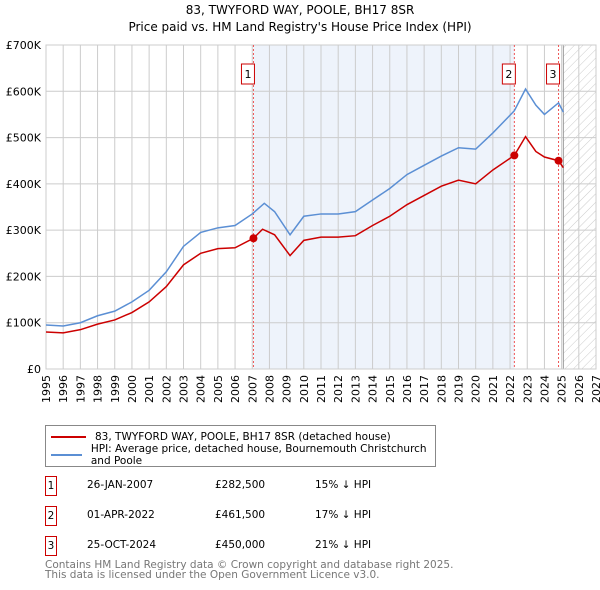 The image size is (600, 590). Describe the element at coordinates (46, 389) in the screenshot. I see `x-tick-label: 1995` at that location.